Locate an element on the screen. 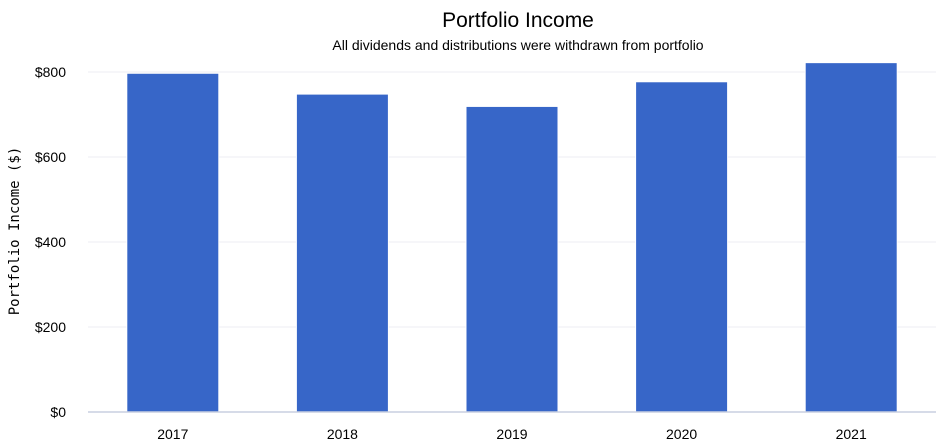 The width and height of the screenshot is (944, 447). bar-2021 is located at coordinates (851, 237).